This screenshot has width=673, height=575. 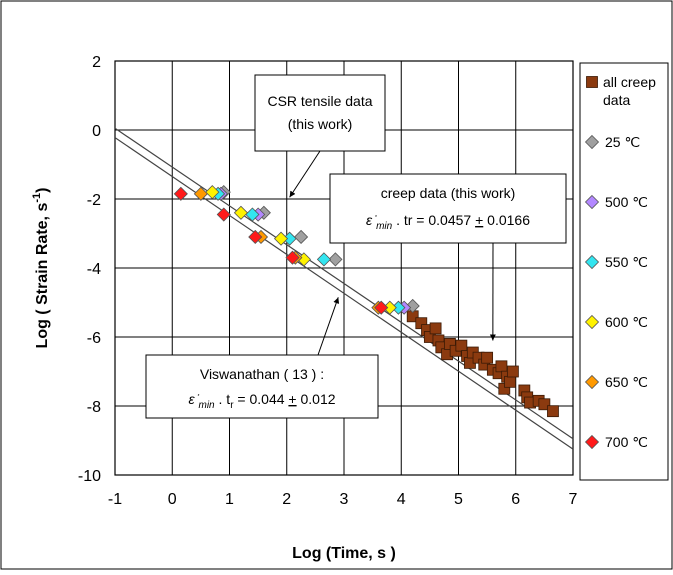 What do you see at coordinates (94, 407) in the screenshot?
I see `y-tick-label: -8` at bounding box center [94, 407].